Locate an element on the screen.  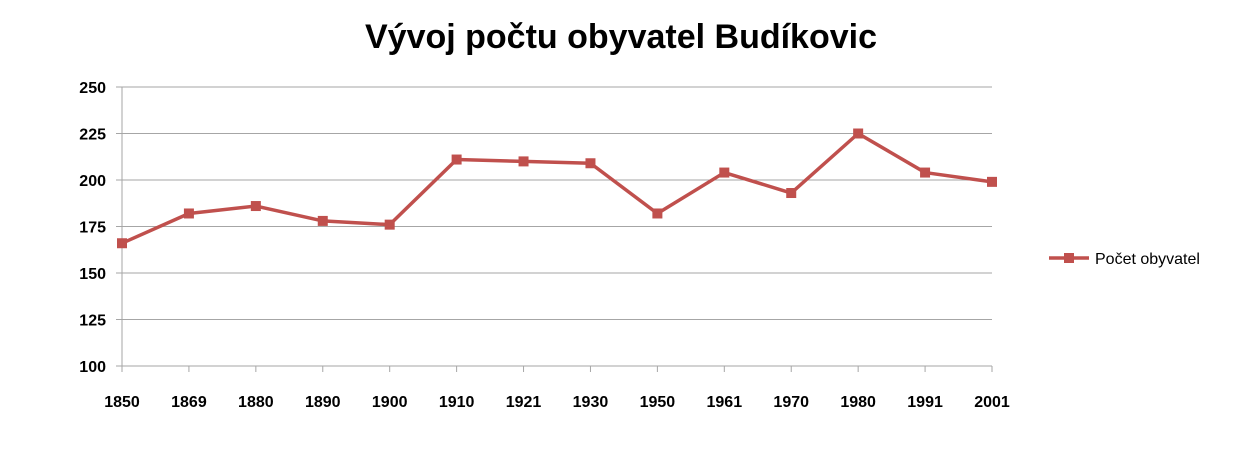
x-tick-label: 1880 is located at coordinates (256, 402).